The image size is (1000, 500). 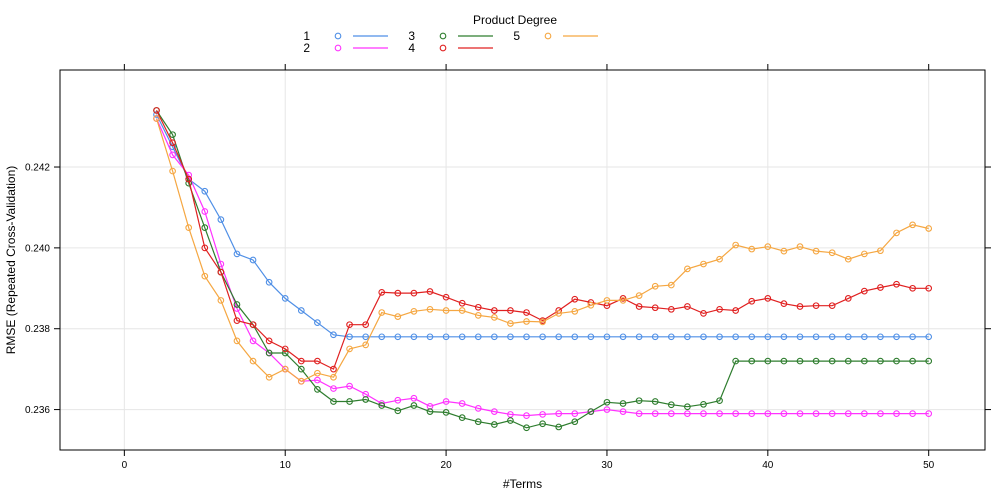 I want to click on y-tick-label: 0.238, so click(x=37, y=329).